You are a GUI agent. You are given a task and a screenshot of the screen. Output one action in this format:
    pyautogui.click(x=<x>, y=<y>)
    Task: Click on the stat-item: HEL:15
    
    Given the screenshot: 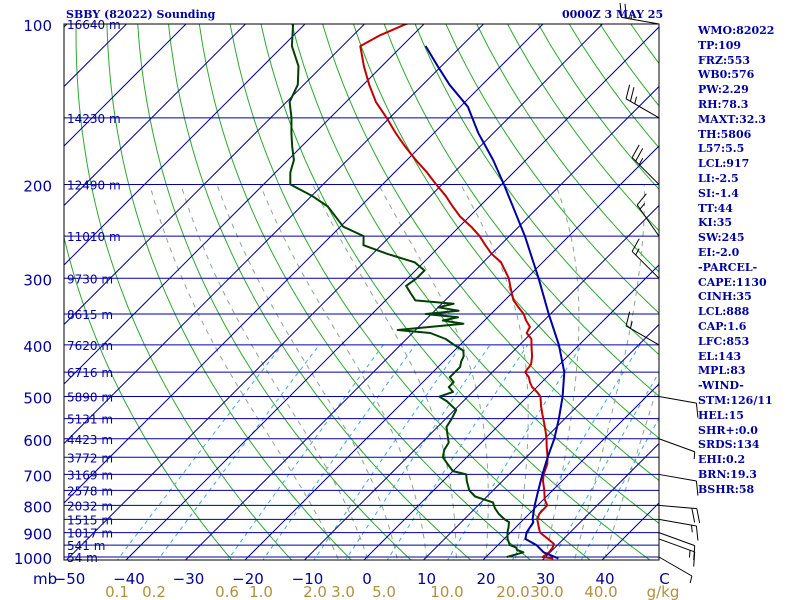 What is the action you would take?
    pyautogui.click(x=721, y=415)
    